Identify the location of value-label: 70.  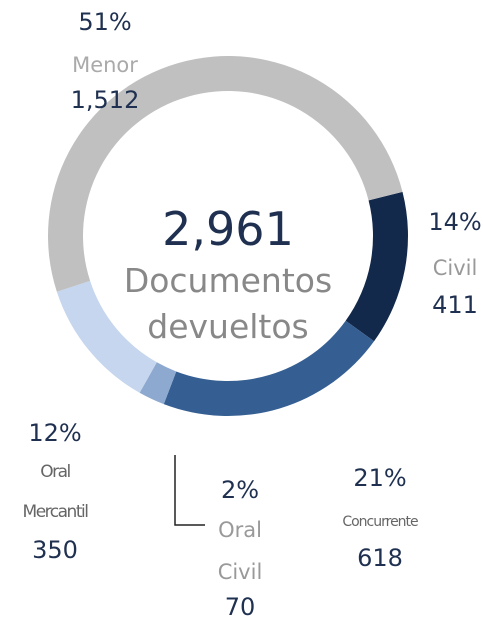
(240, 607).